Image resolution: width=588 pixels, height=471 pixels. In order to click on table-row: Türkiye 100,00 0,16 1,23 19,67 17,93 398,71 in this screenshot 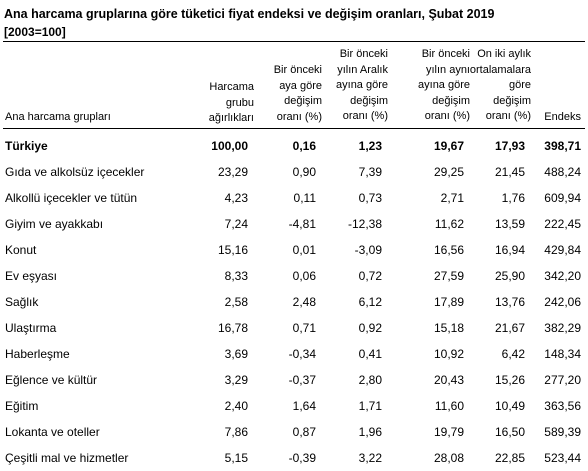, I will do `click(294, 146)`.